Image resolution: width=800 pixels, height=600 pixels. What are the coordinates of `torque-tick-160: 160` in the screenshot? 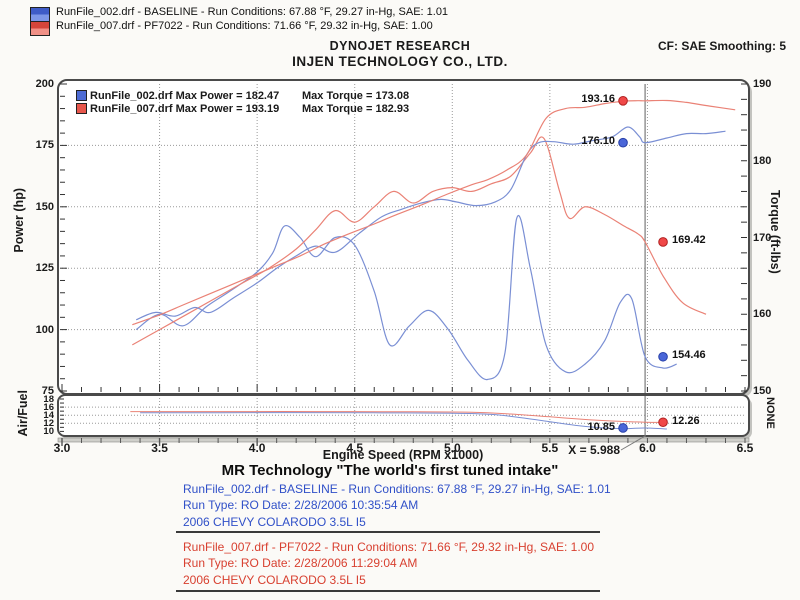 It's located at (762, 314).